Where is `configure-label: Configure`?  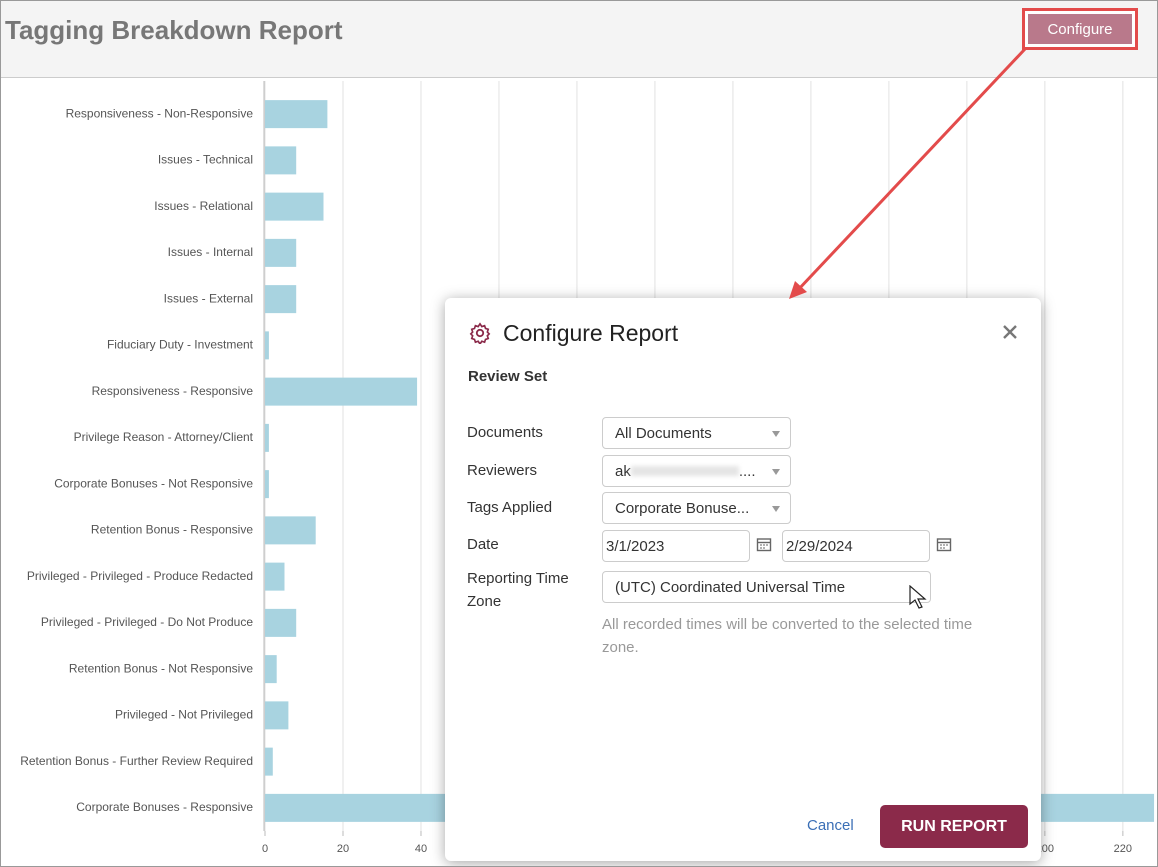
configure-label: Configure is located at coordinates (1080, 29).